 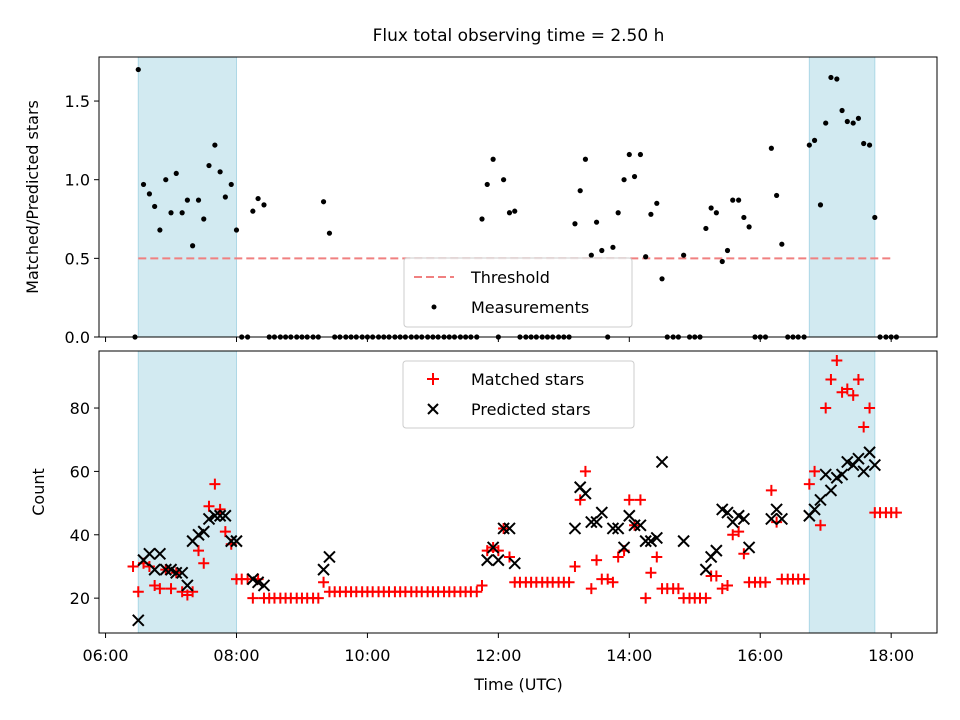 I want to click on top-legend: Threshold Measurements, so click(x=518, y=292).